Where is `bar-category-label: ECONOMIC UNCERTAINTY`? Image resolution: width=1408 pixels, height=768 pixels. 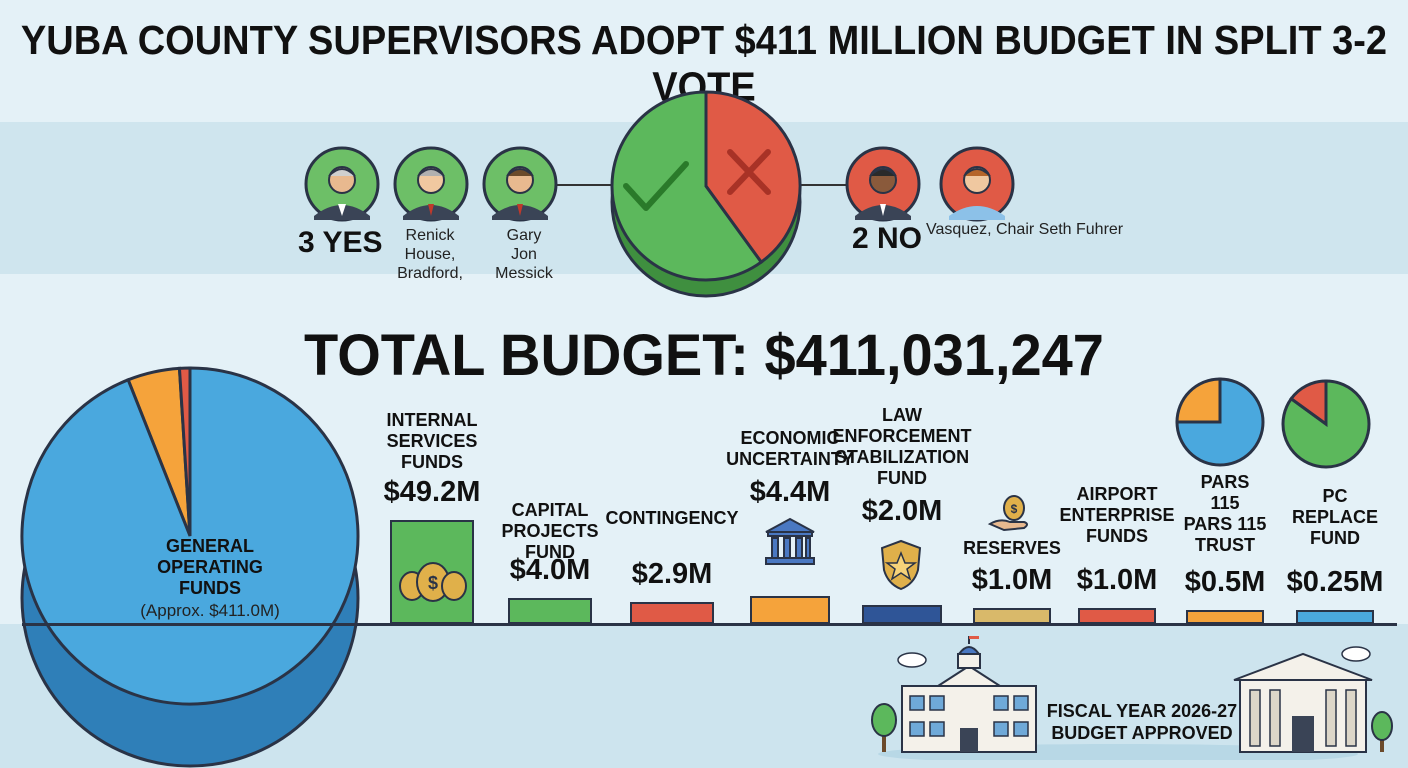 bar-category-label: ECONOMIC UNCERTAINTY is located at coordinates (790, 448).